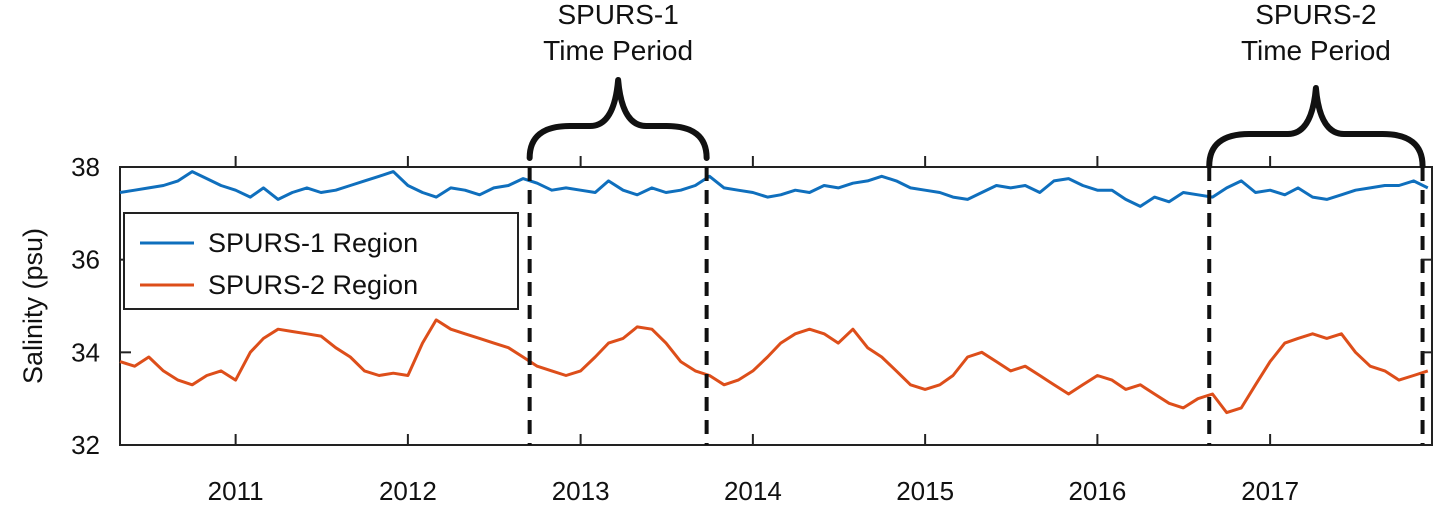  What do you see at coordinates (581, 490) in the screenshot?
I see `x-tick-label: 2013` at bounding box center [581, 490].